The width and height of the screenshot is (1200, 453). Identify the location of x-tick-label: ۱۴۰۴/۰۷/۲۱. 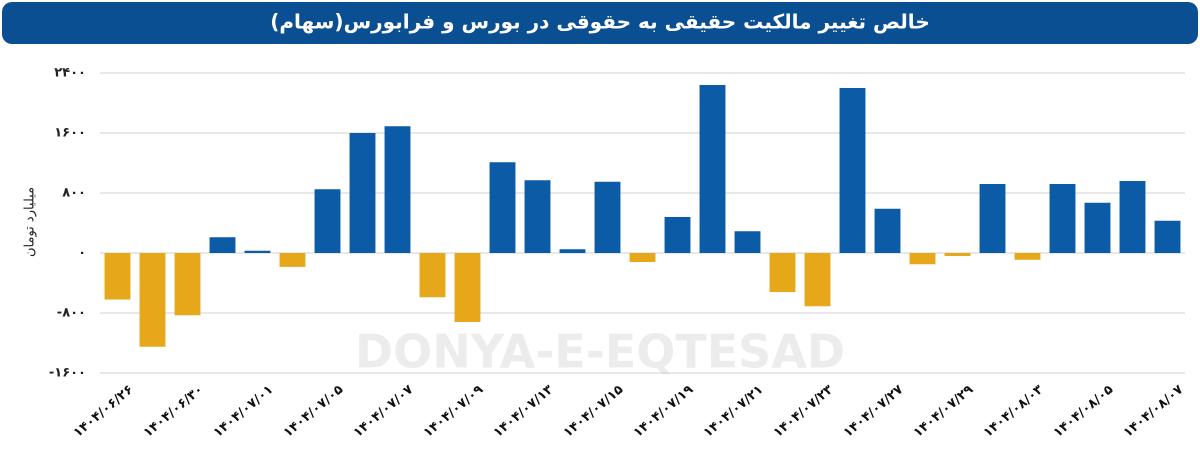
(734, 411).